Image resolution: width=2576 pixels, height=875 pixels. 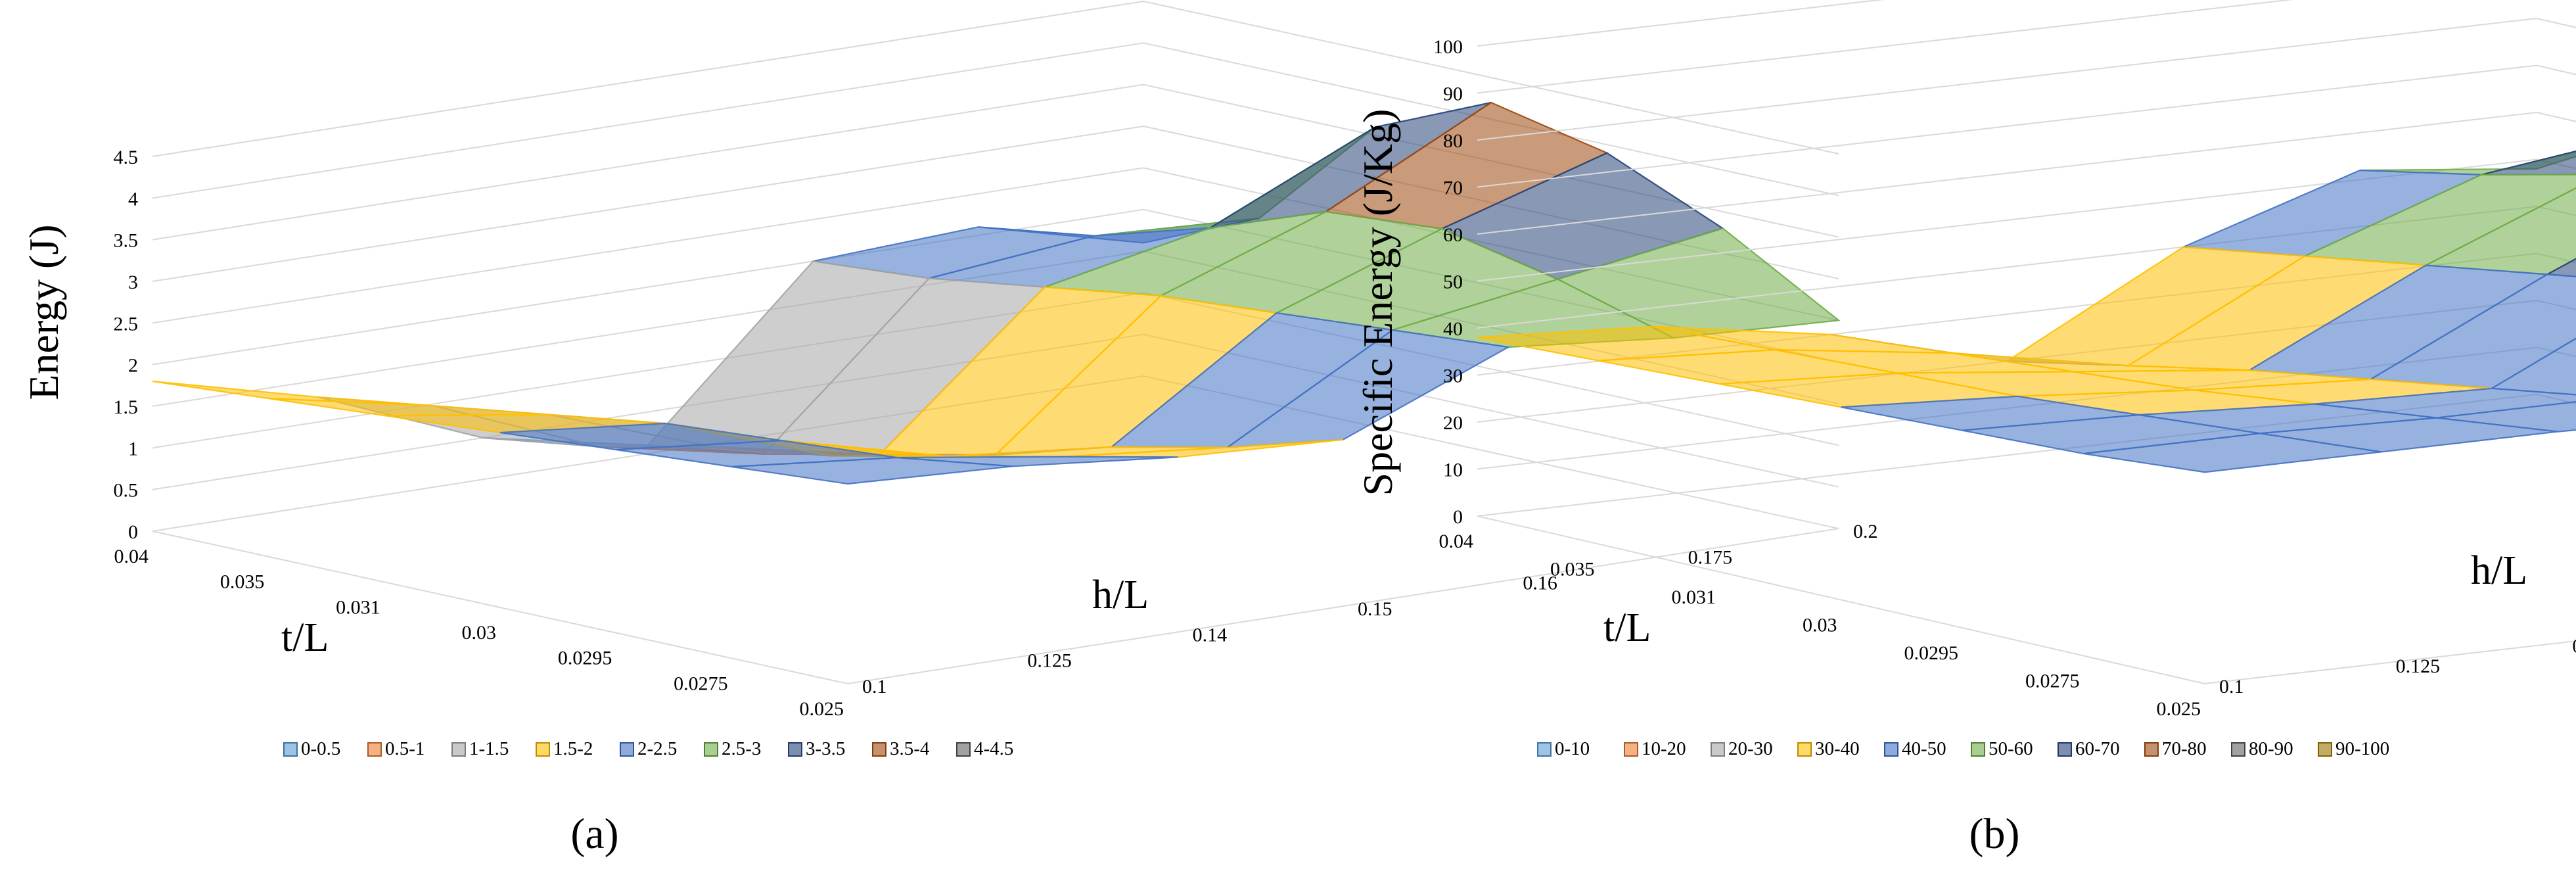 What do you see at coordinates (1453, 94) in the screenshot?
I see `z-tick-label: 90` at bounding box center [1453, 94].